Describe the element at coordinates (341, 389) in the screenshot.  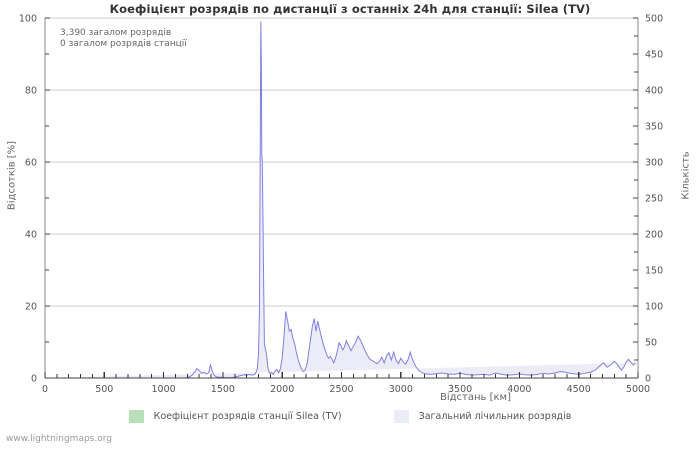
I see `svg-text: 2500` at that location.